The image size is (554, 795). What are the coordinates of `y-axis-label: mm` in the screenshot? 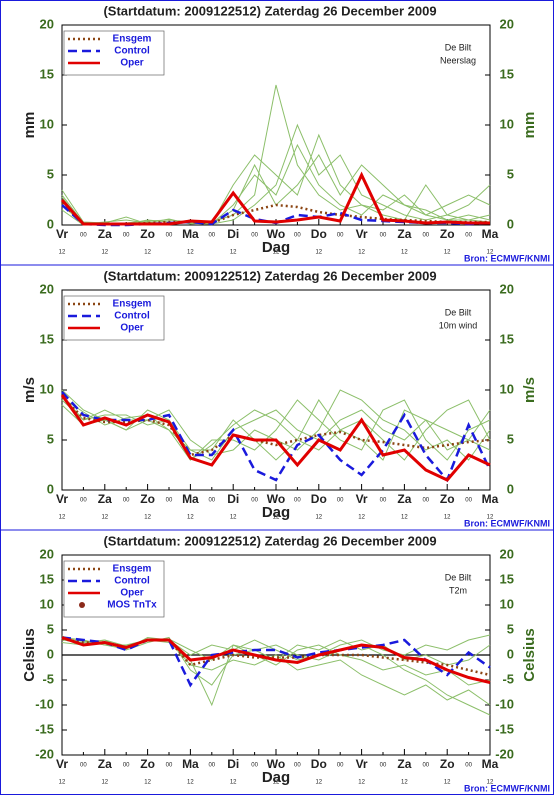 It's located at (29, 125).